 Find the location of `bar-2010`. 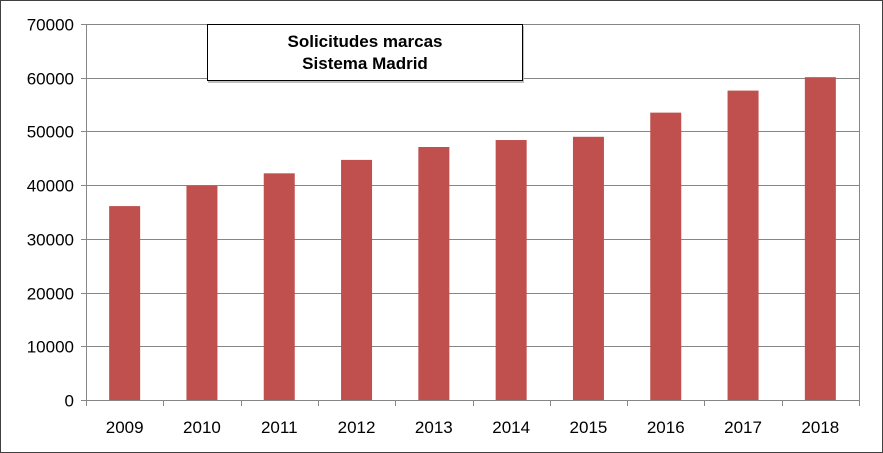

bar-2010 is located at coordinates (202, 292).